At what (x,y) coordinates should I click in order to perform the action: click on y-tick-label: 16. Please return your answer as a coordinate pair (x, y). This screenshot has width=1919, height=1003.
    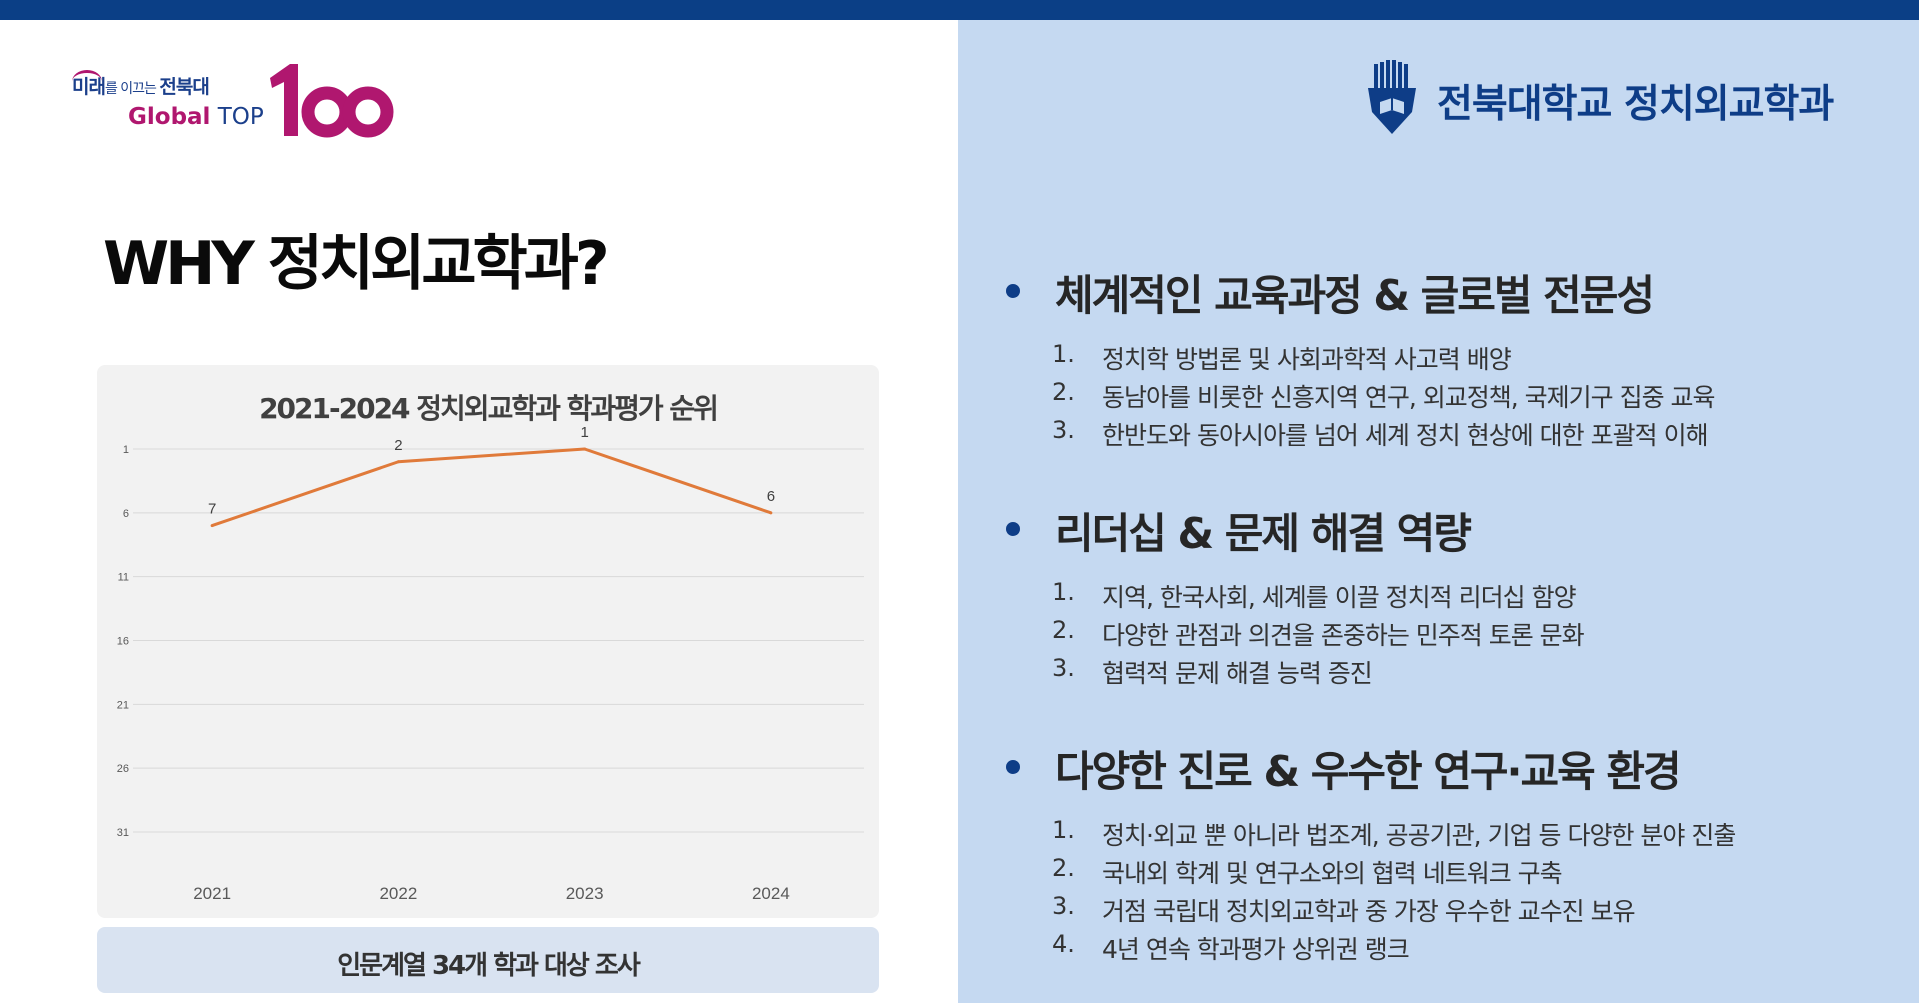
    Looking at the image, I should click on (123, 642).